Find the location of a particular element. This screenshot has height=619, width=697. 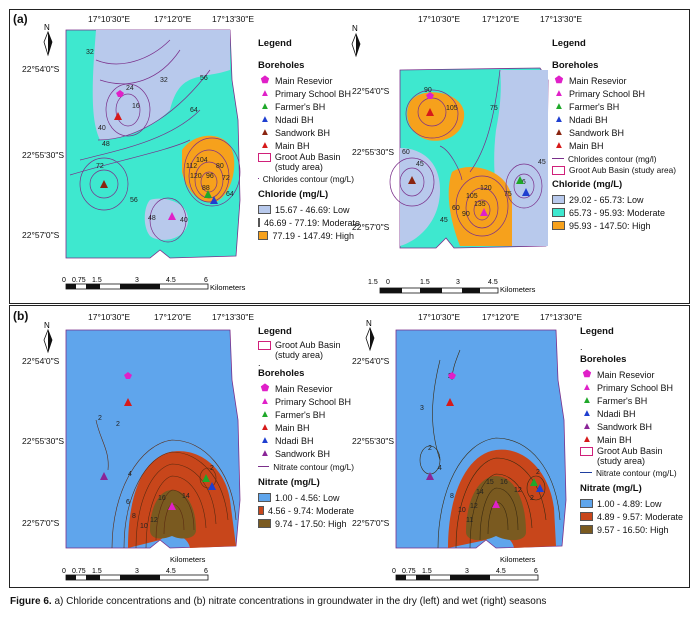

svg-text: 0.75 is located at coordinates (79, 571).